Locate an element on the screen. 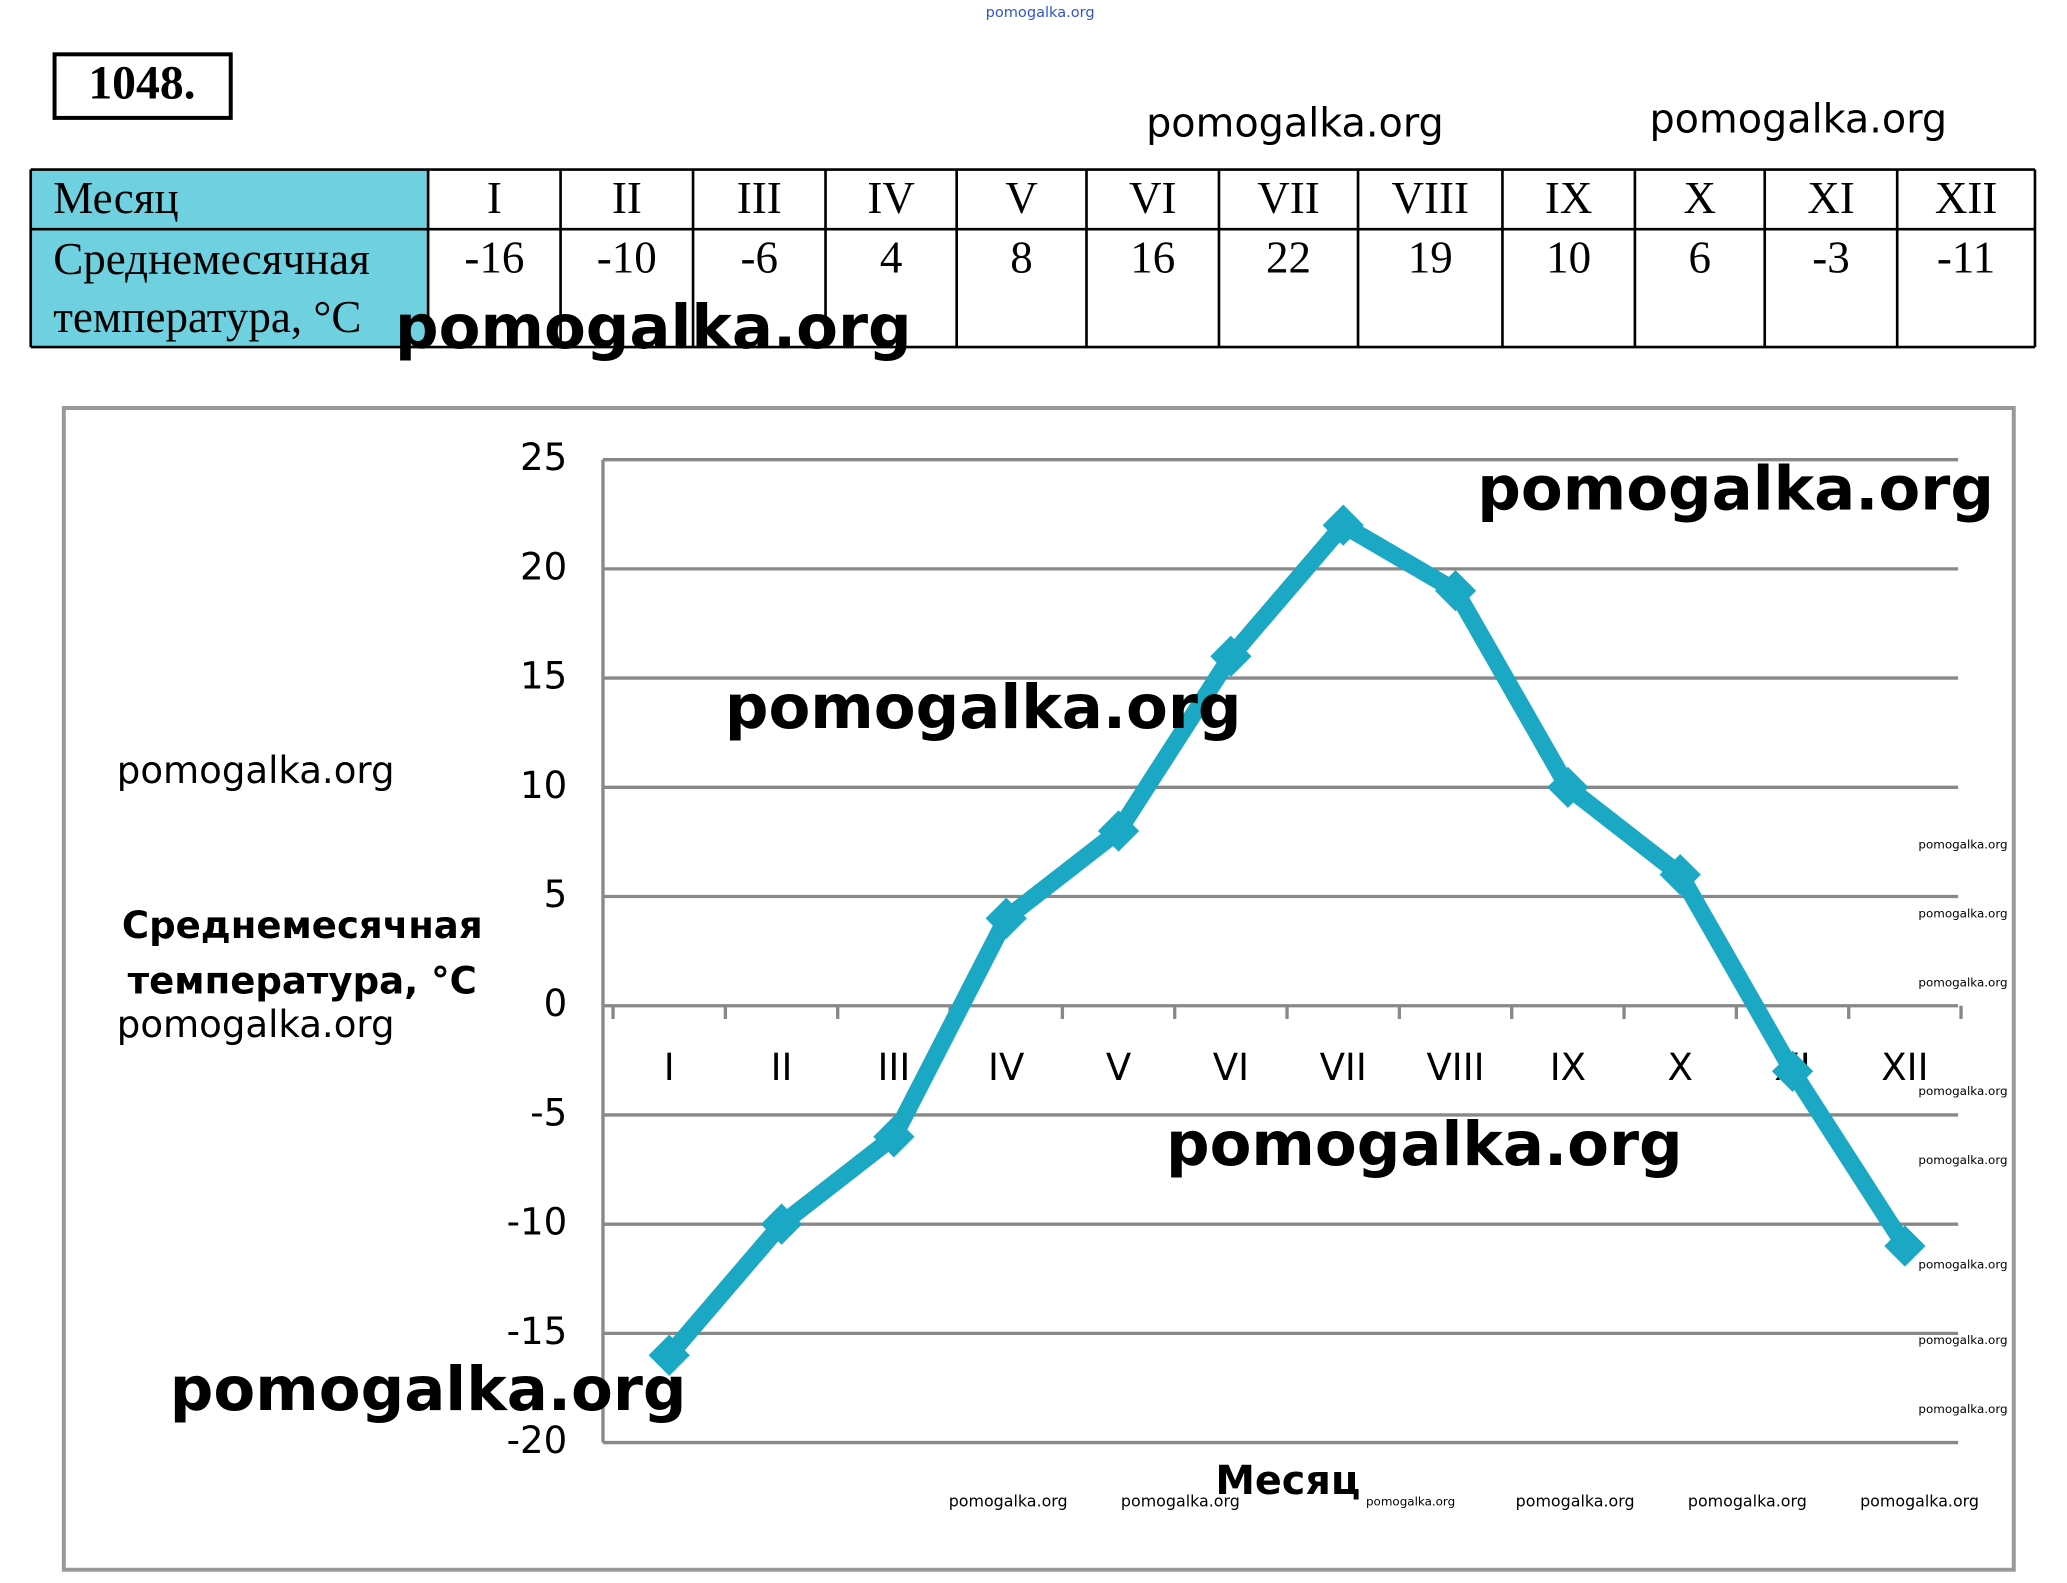  row-label: температура, °C is located at coordinates (207, 317).